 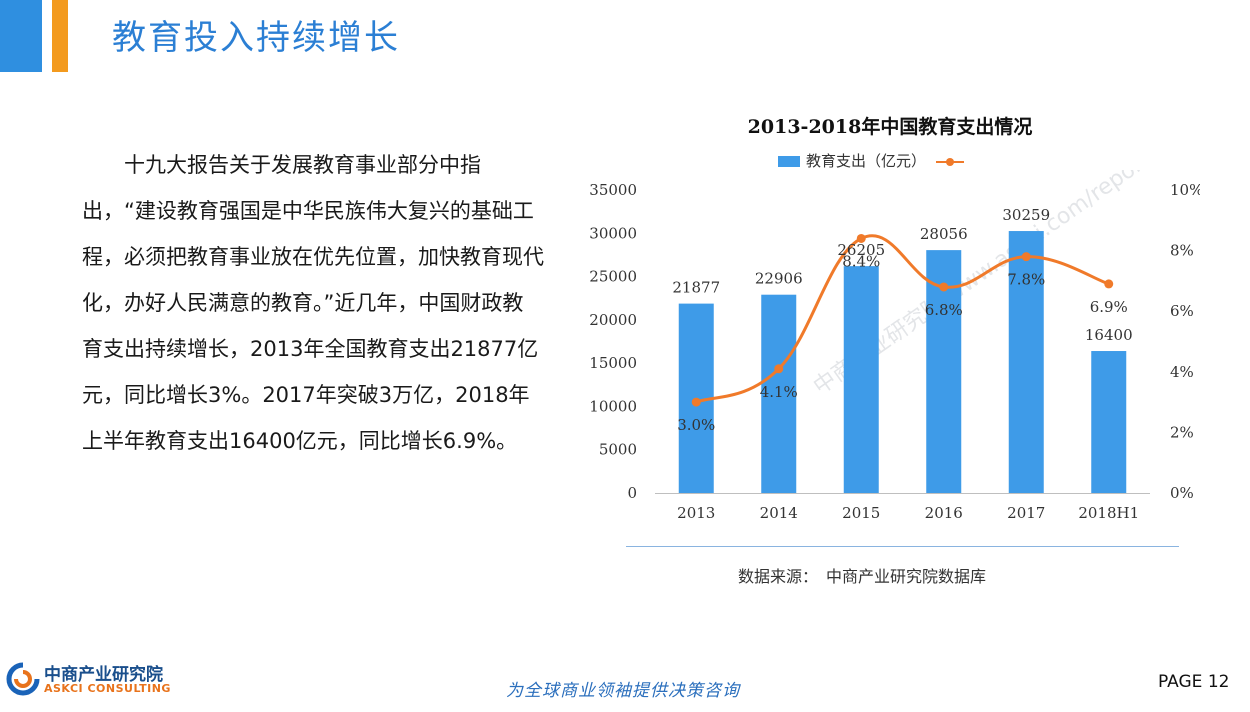 What do you see at coordinates (103, 675) in the screenshot?
I see `logo-text-cn: 中商产业研究院` at bounding box center [103, 675].